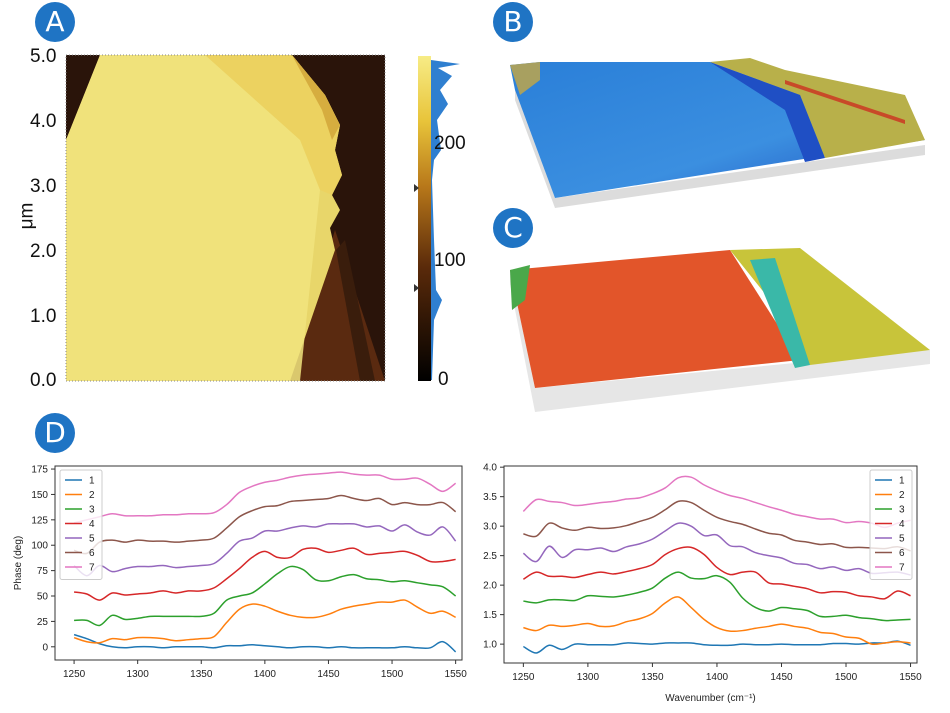 Image resolution: width=950 pixels, height=713 pixels. I want to click on colorbar-tick: 100, so click(450, 260).